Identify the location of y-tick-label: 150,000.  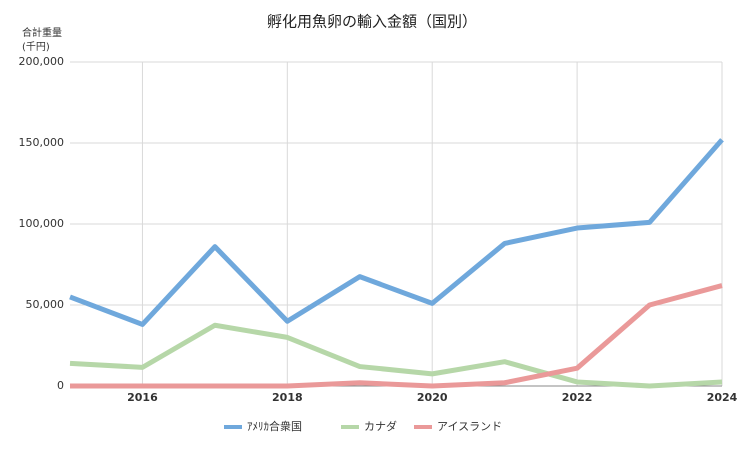
(42, 142).